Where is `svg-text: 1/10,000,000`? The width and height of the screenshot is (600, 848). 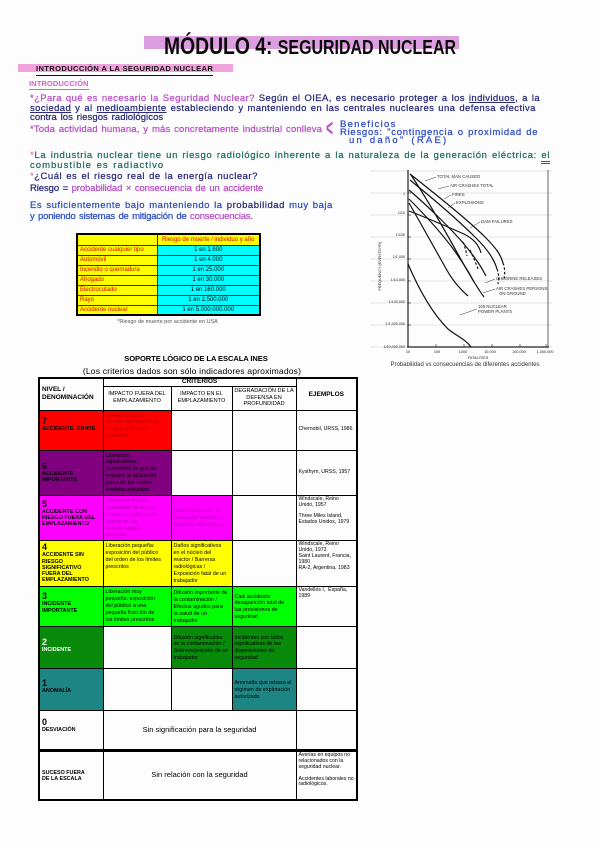
svg-text: 1/10,000,000 is located at coordinates (394, 347).